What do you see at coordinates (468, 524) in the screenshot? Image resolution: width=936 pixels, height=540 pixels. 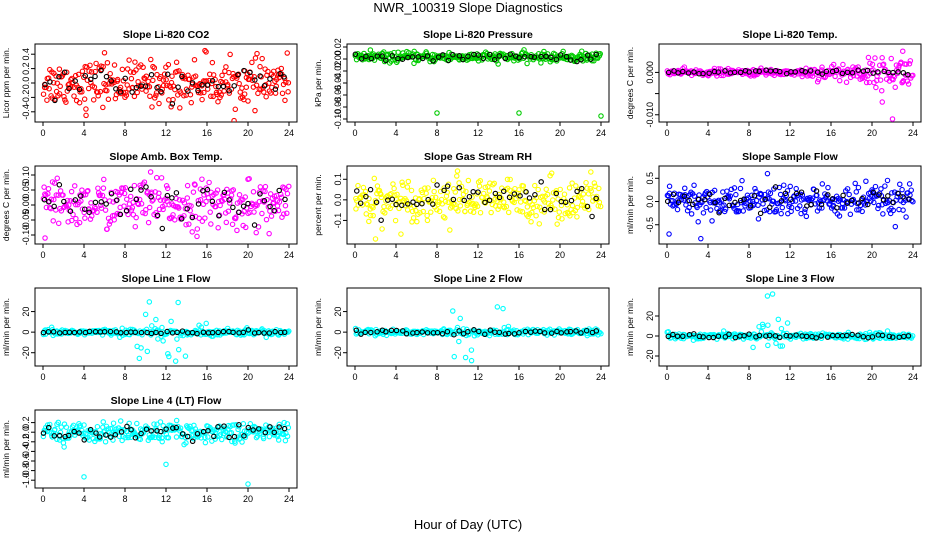 I see `x-axis-label: Hour of Day (UTC)` at bounding box center [468, 524].